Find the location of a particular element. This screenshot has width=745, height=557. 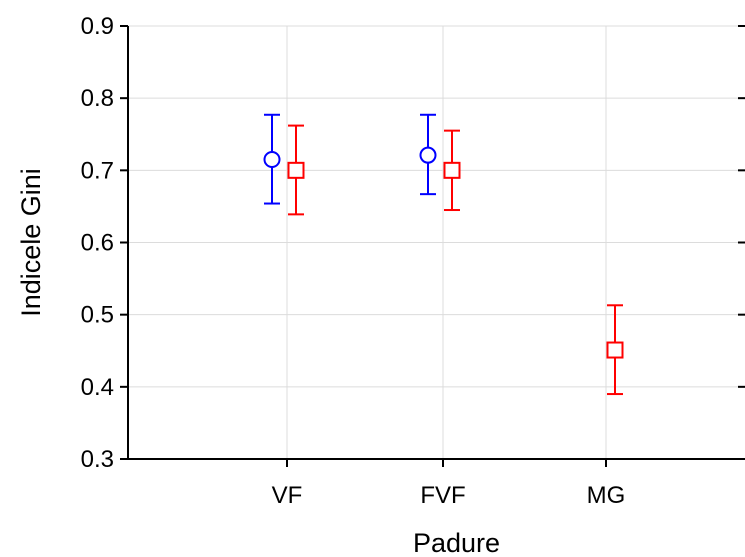

square-point-fvf is located at coordinates (452, 170).